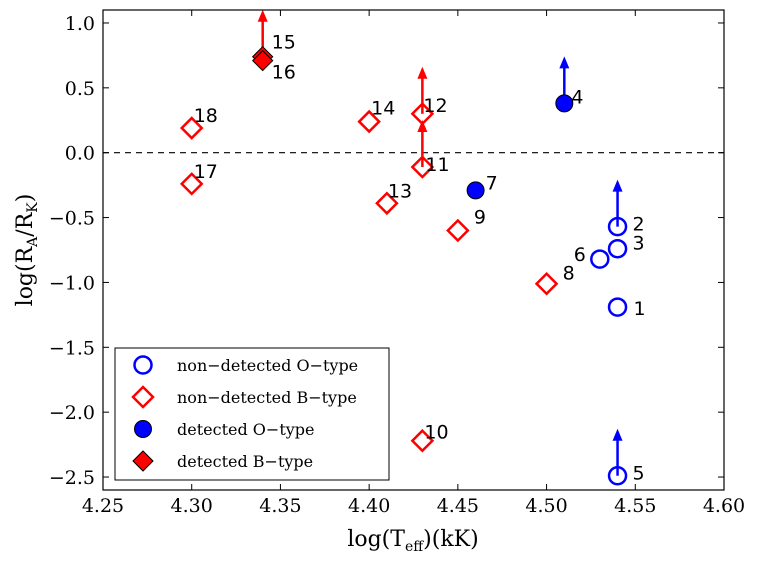 This screenshot has width=757, height=562. Describe the element at coordinates (577, 97) in the screenshot. I see `point-label-4: 4` at that location.